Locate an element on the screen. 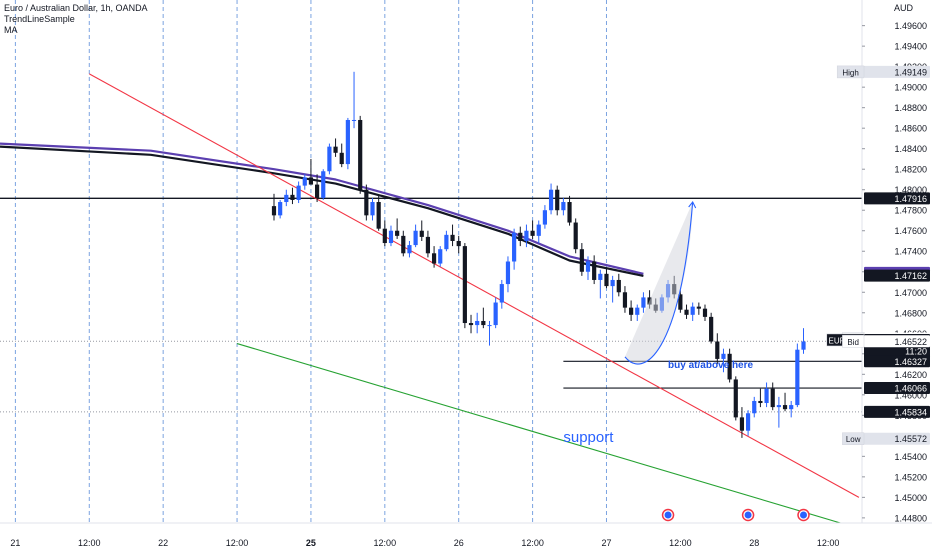 The height and width of the screenshot is (550, 932). time-axis-label: 21 is located at coordinates (15, 543).